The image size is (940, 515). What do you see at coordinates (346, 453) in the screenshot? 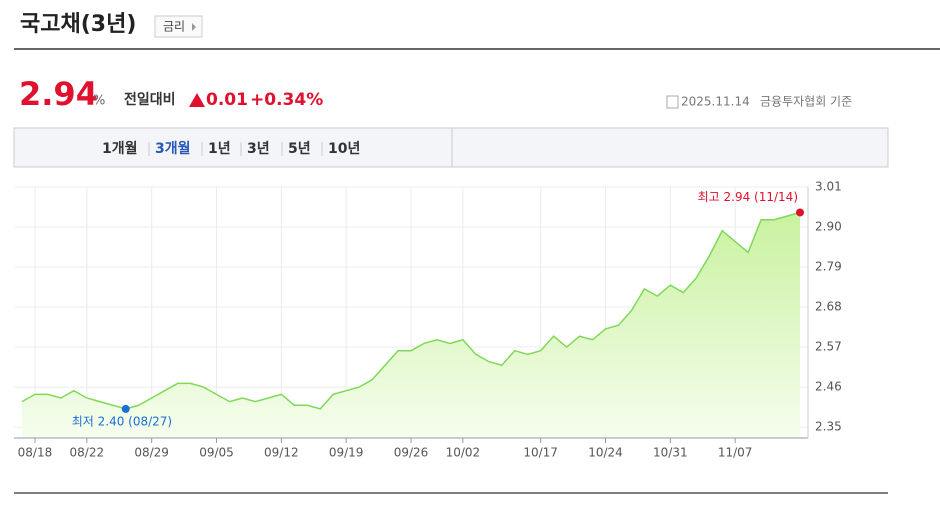
I see `x-tick-label: 09/19` at bounding box center [346, 453].